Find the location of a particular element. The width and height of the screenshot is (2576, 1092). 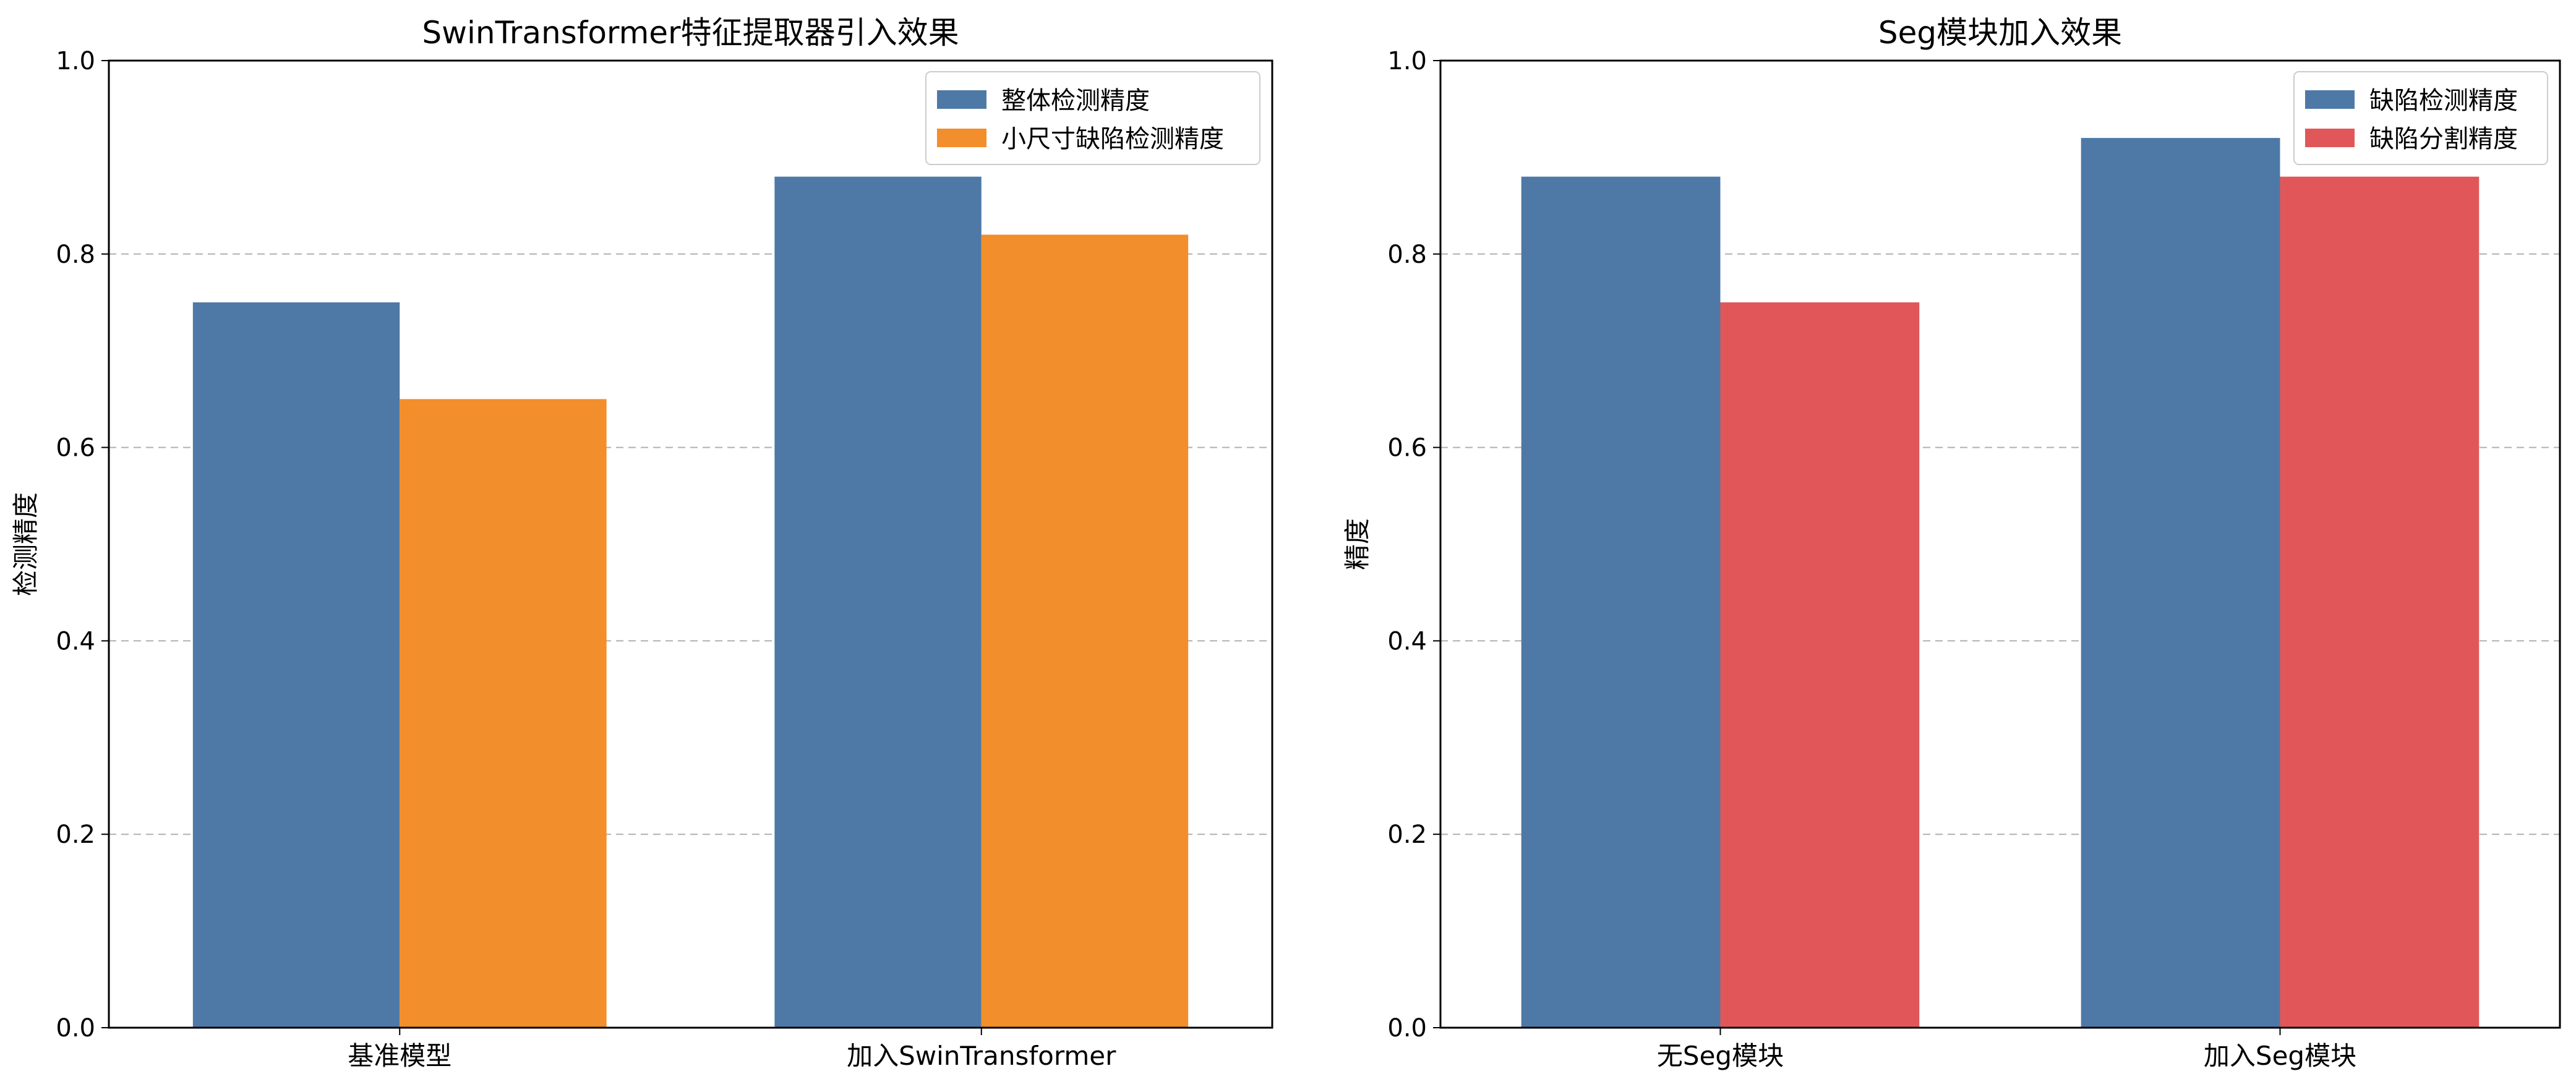

legend-label: 小尺寸缺陷检测精度 is located at coordinates (1112, 139).